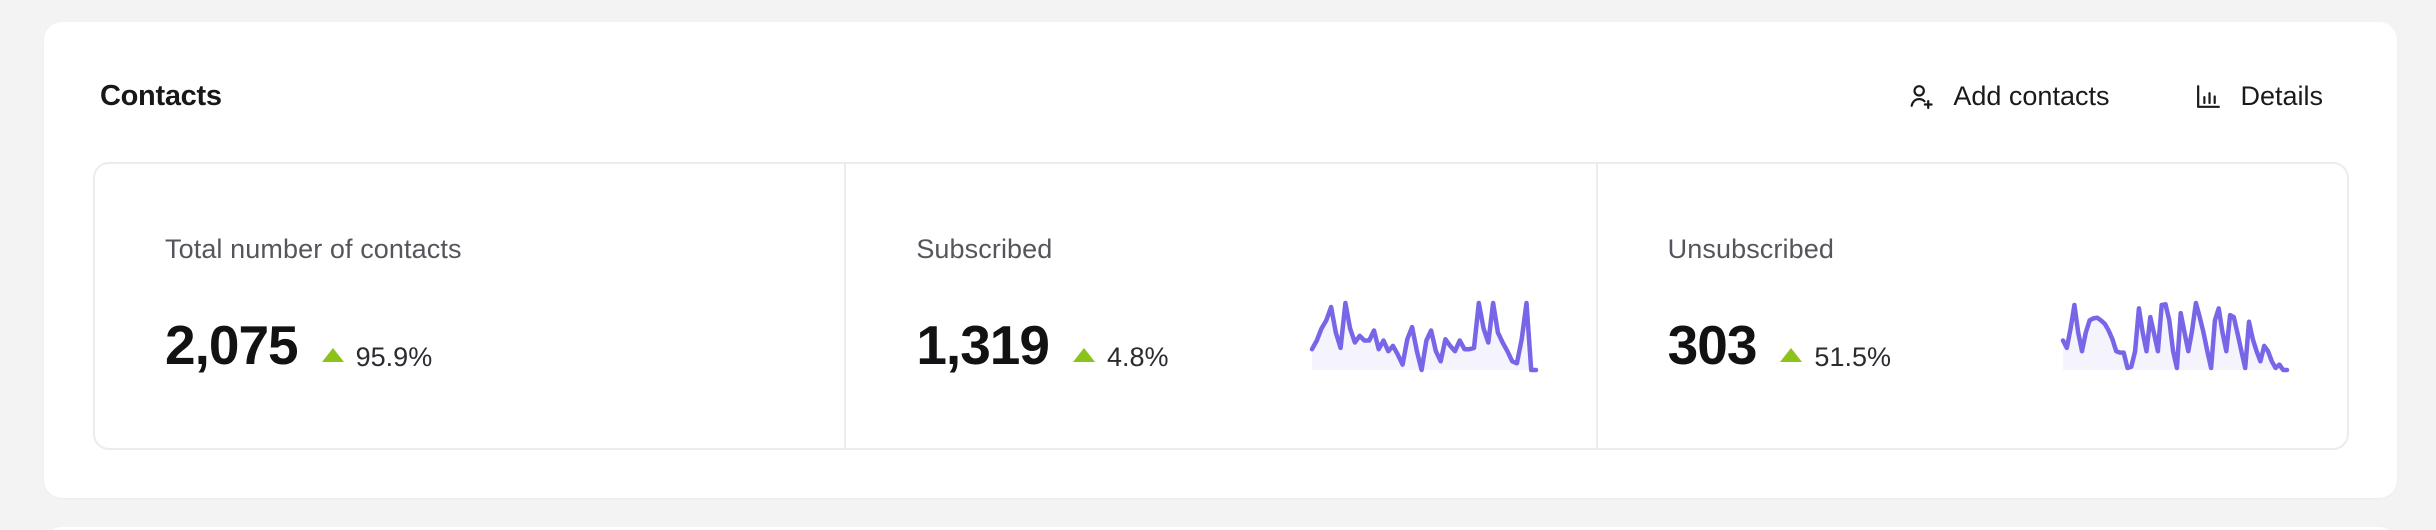 The height and width of the screenshot is (530, 2436). Describe the element at coordinates (394, 356) in the screenshot. I see `stat-change-value: 95.9%` at that location.